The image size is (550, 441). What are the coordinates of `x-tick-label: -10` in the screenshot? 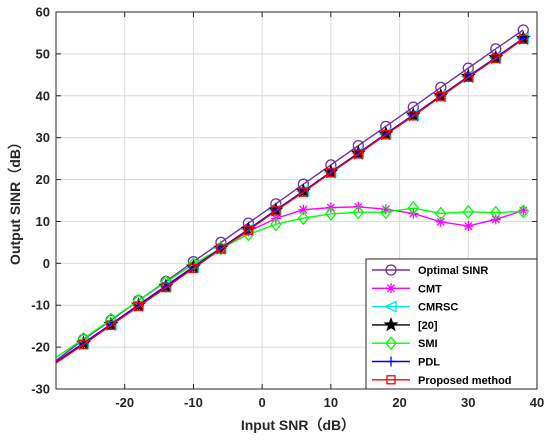 It's located at (193, 402).